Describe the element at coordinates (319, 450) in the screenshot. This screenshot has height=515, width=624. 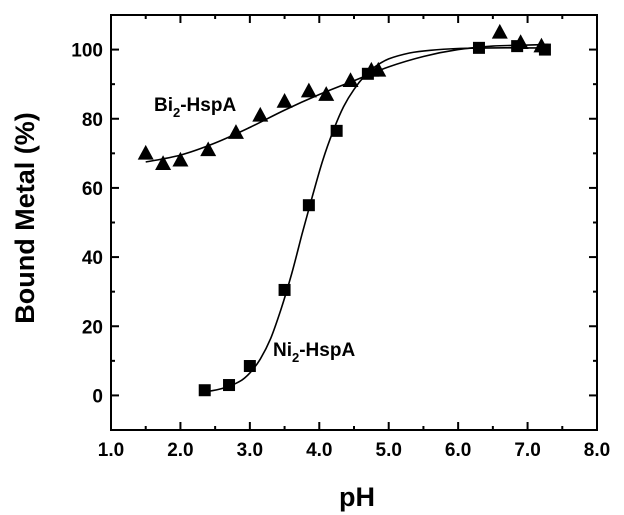
I see `x-tick-label: 4.0` at that location.